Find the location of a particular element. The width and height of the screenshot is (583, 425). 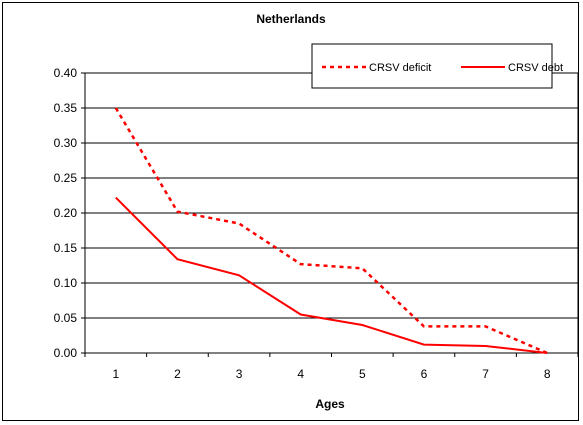

x-axis-title: Ages is located at coordinates (330, 404).